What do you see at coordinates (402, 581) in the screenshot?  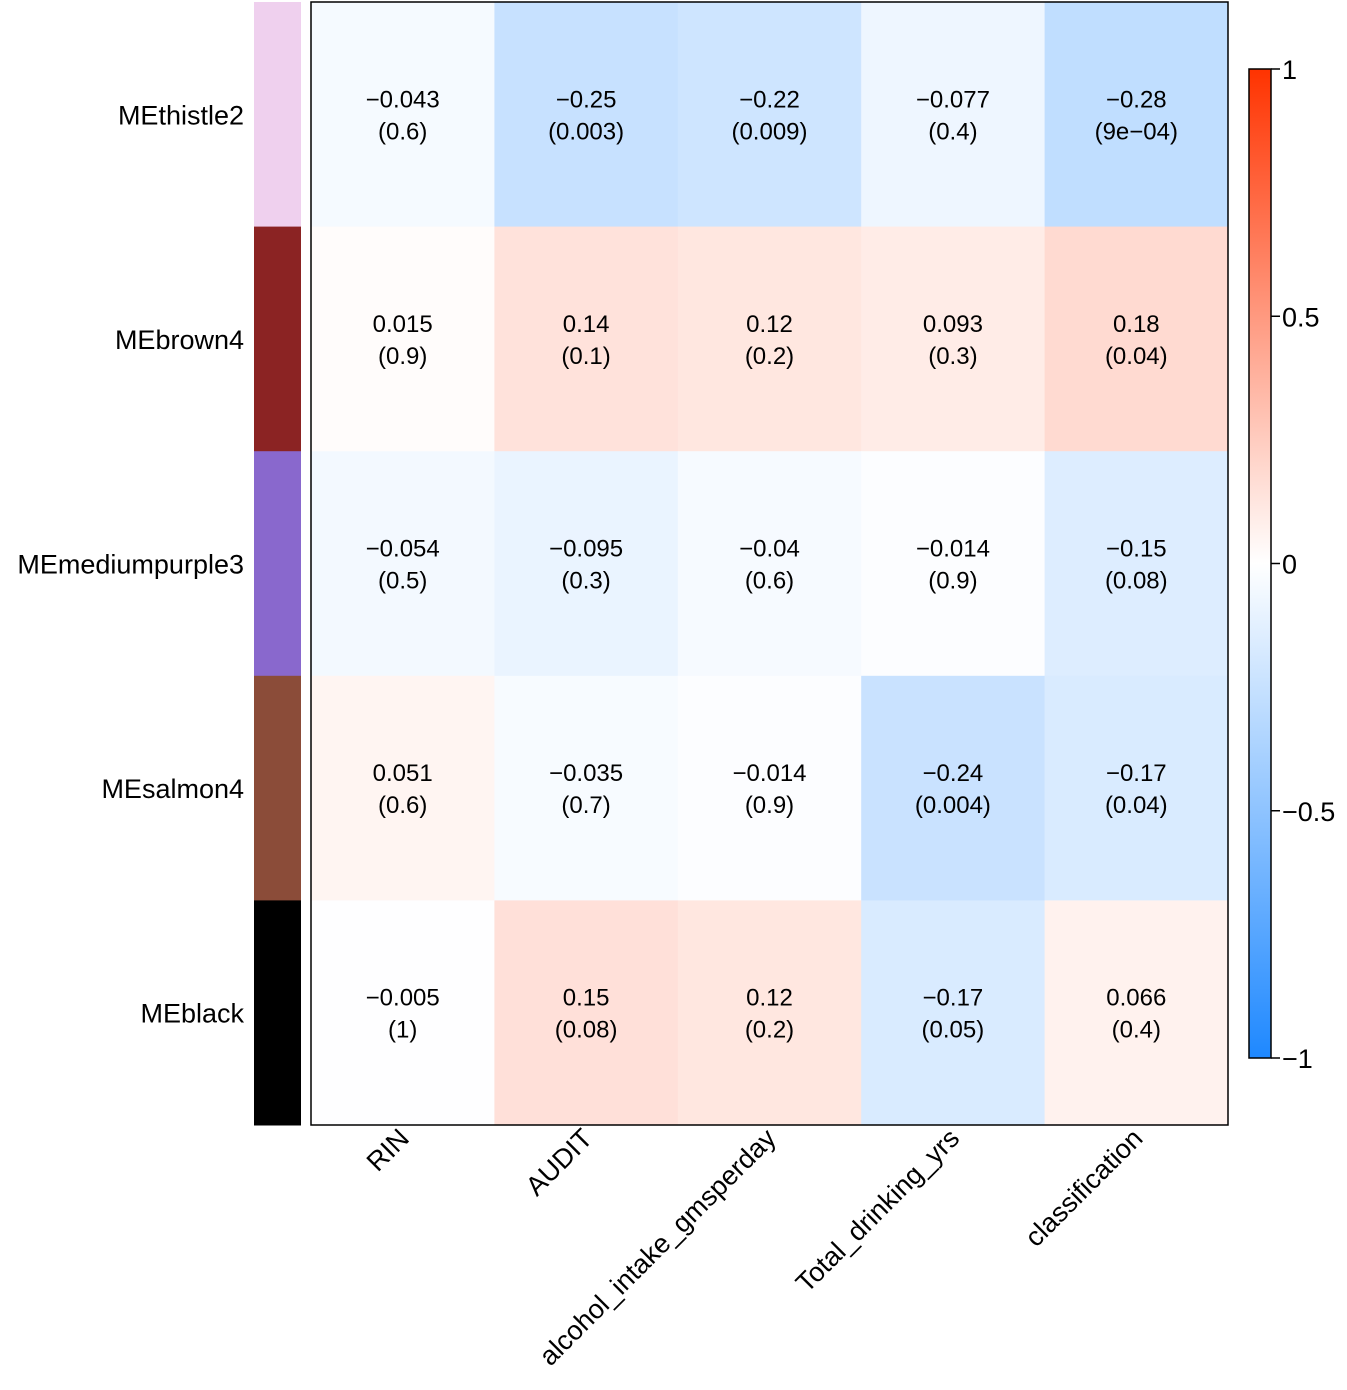 I see `cell-pvalue: (0.5)` at bounding box center [402, 581].